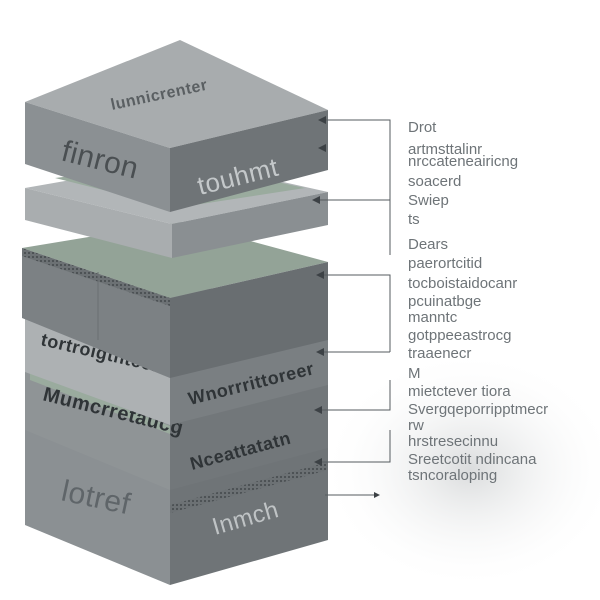 This screenshot has width=600, height=600. I want to click on layer-2-right, so click(250, 225).